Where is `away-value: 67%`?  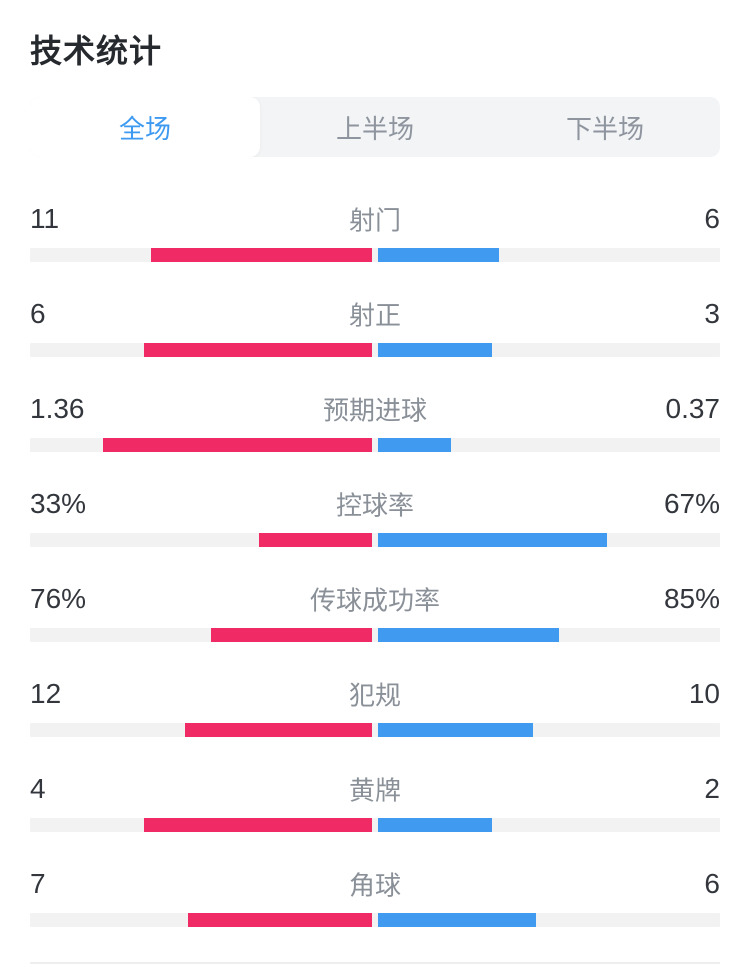 away-value: 67% is located at coordinates (691, 503).